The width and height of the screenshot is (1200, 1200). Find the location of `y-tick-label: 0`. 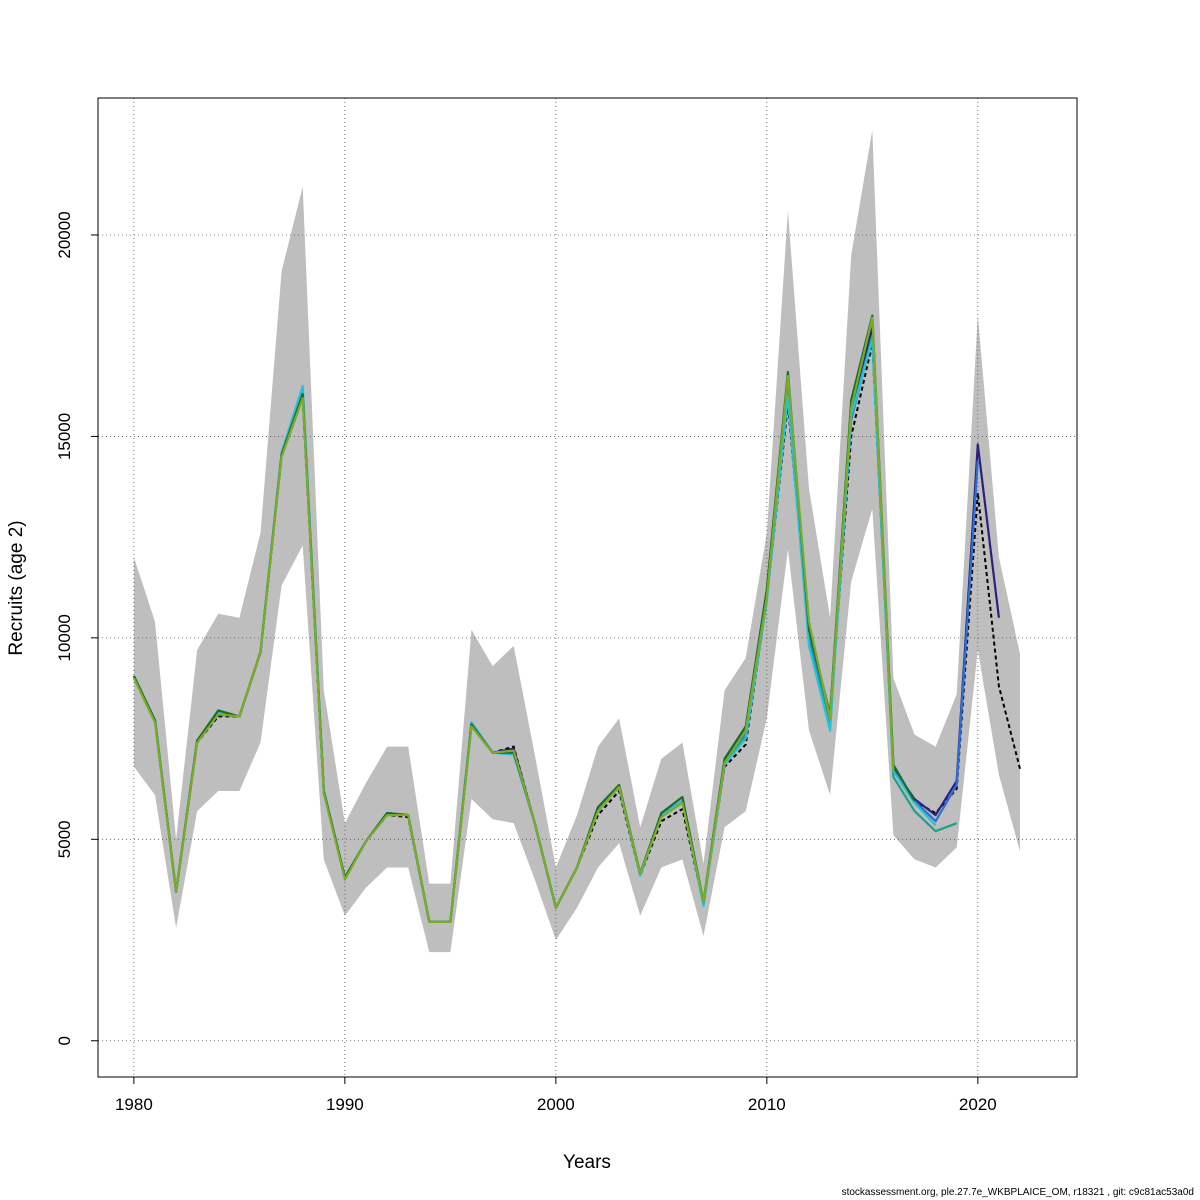

y-tick-label: 0 is located at coordinates (64, 1040).